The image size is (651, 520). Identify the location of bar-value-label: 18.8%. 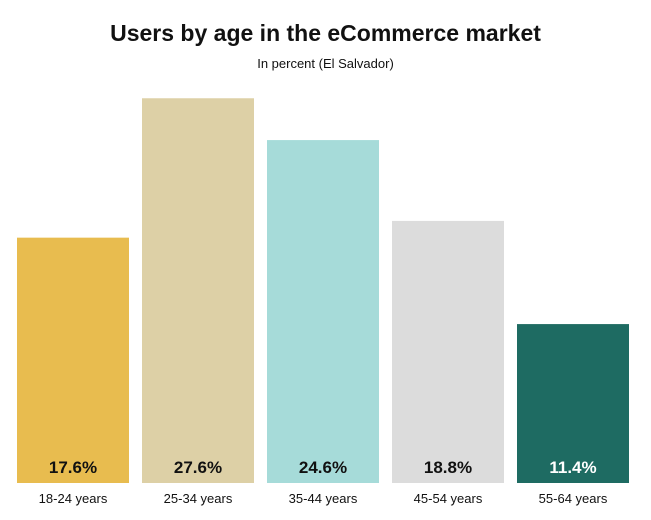
(448, 467).